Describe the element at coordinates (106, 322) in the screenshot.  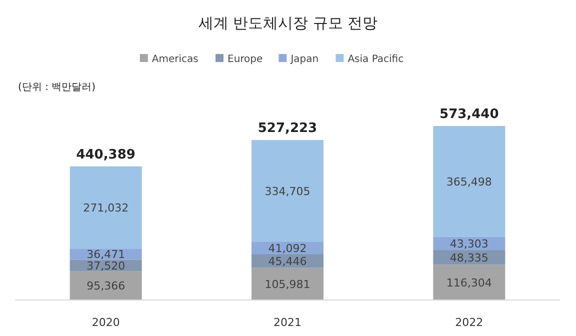
I see `x-tick-label: 2020` at that location.